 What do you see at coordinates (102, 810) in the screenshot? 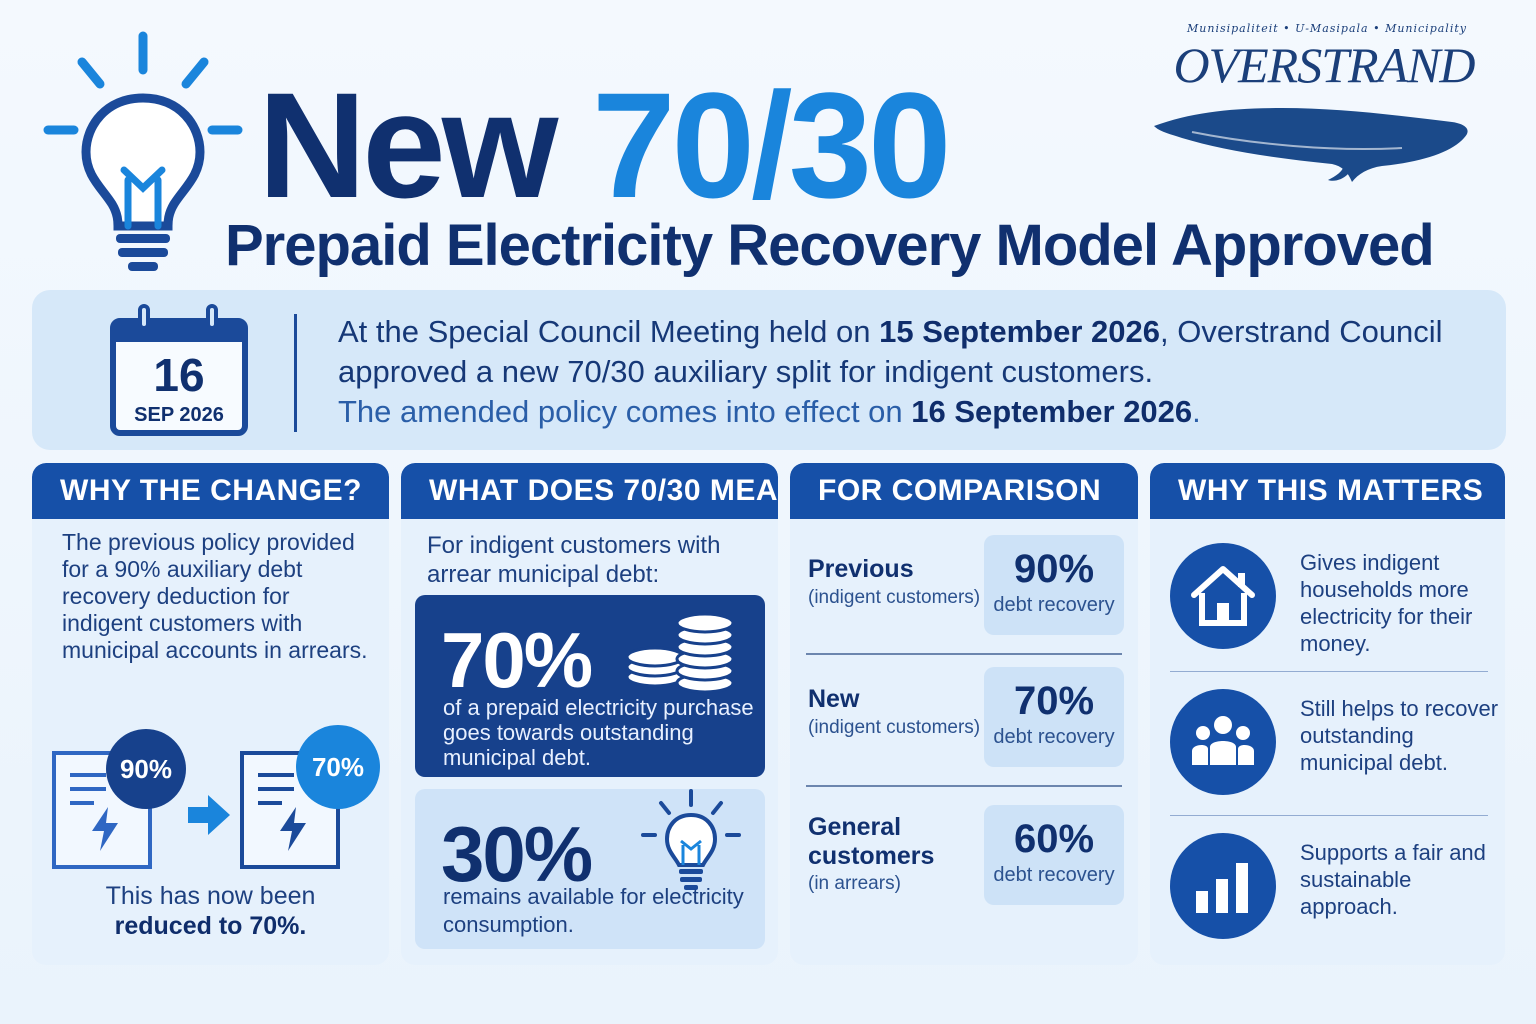
I see `document-icon` at bounding box center [102, 810].